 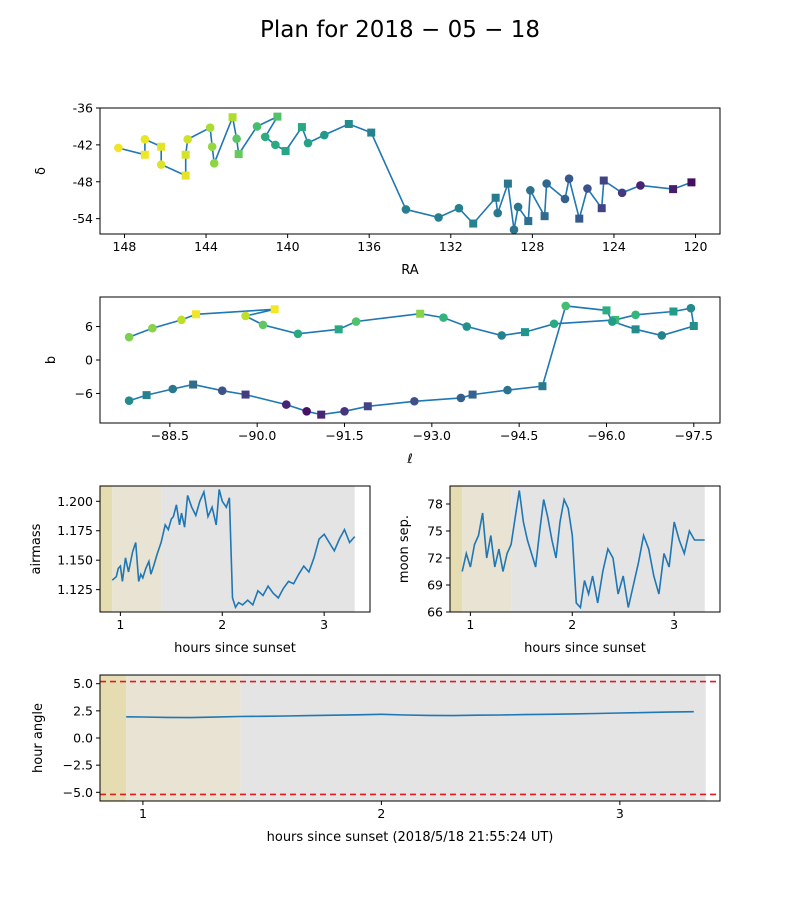 What do you see at coordinates (83, 218) in the screenshot?
I see `y-tick-label: -54` at bounding box center [83, 218].